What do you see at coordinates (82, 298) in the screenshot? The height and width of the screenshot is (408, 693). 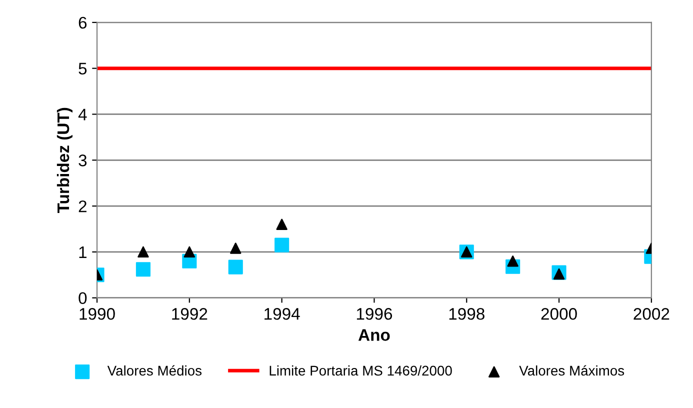 I see `y-tick-label: 0` at bounding box center [82, 298].